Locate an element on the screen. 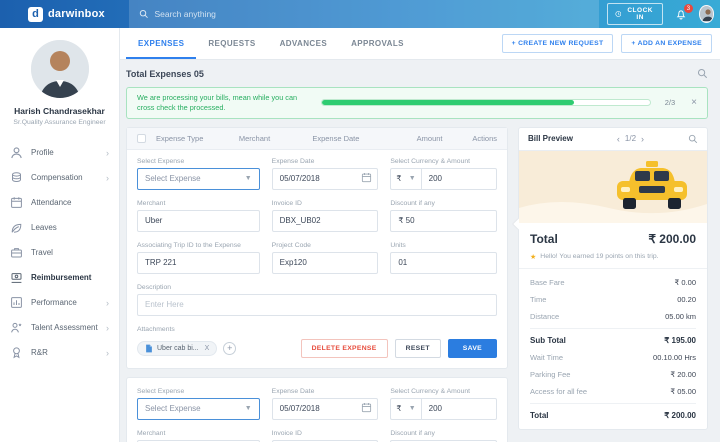 This screenshot has height=442, width=720. project-code-input is located at coordinates (325, 262).